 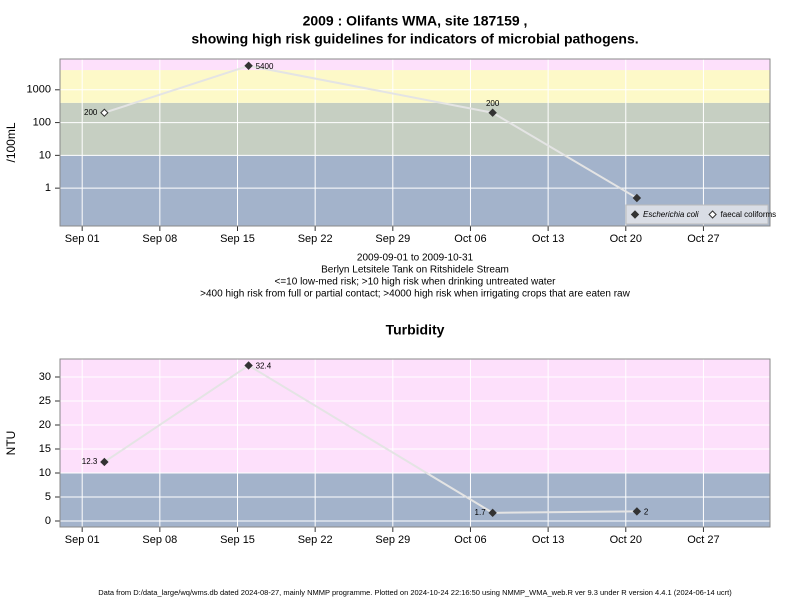 I want to click on y-axis-label: /100mL, so click(x=11, y=142).